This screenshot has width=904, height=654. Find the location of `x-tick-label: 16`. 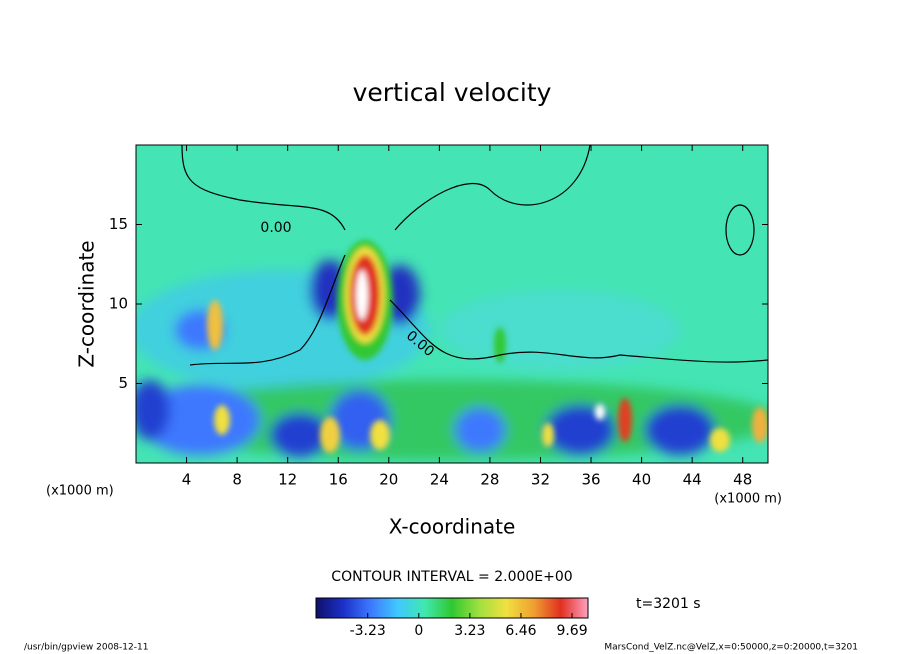

x-tick-label: 16 is located at coordinates (338, 480).